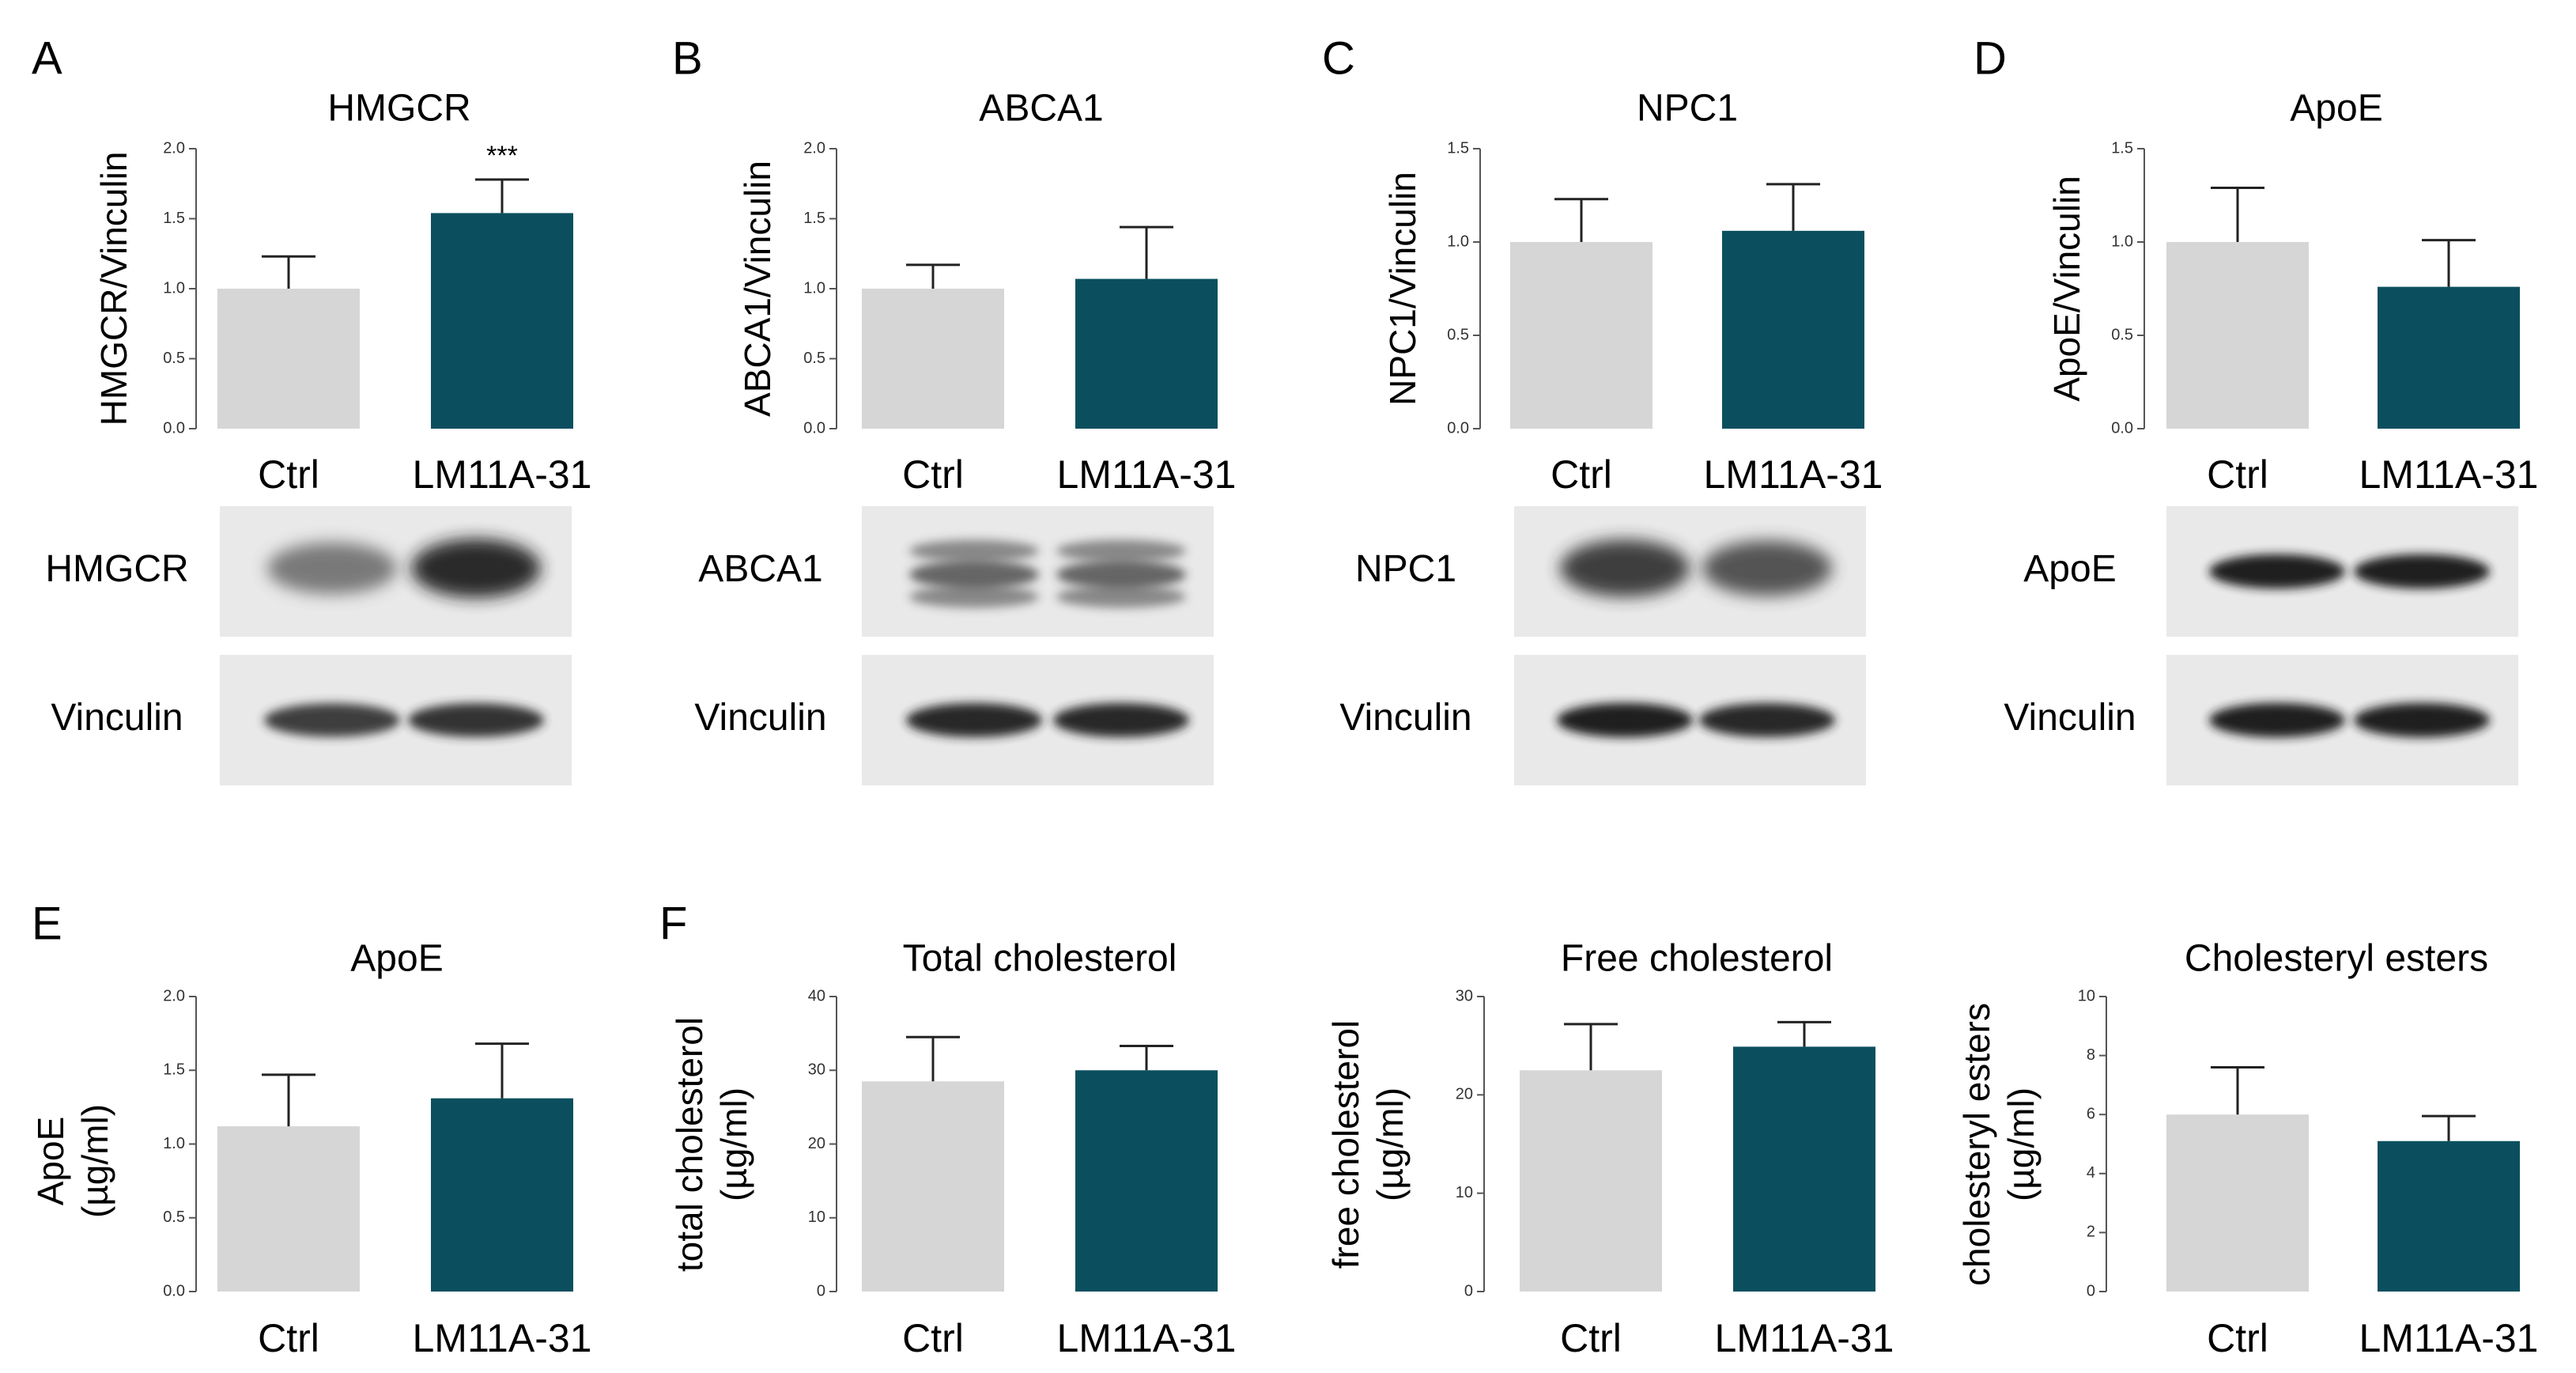  What do you see at coordinates (72, 1161) in the screenshot?
I see `y-axis-label: ApoE(µg/ml)` at bounding box center [72, 1161].